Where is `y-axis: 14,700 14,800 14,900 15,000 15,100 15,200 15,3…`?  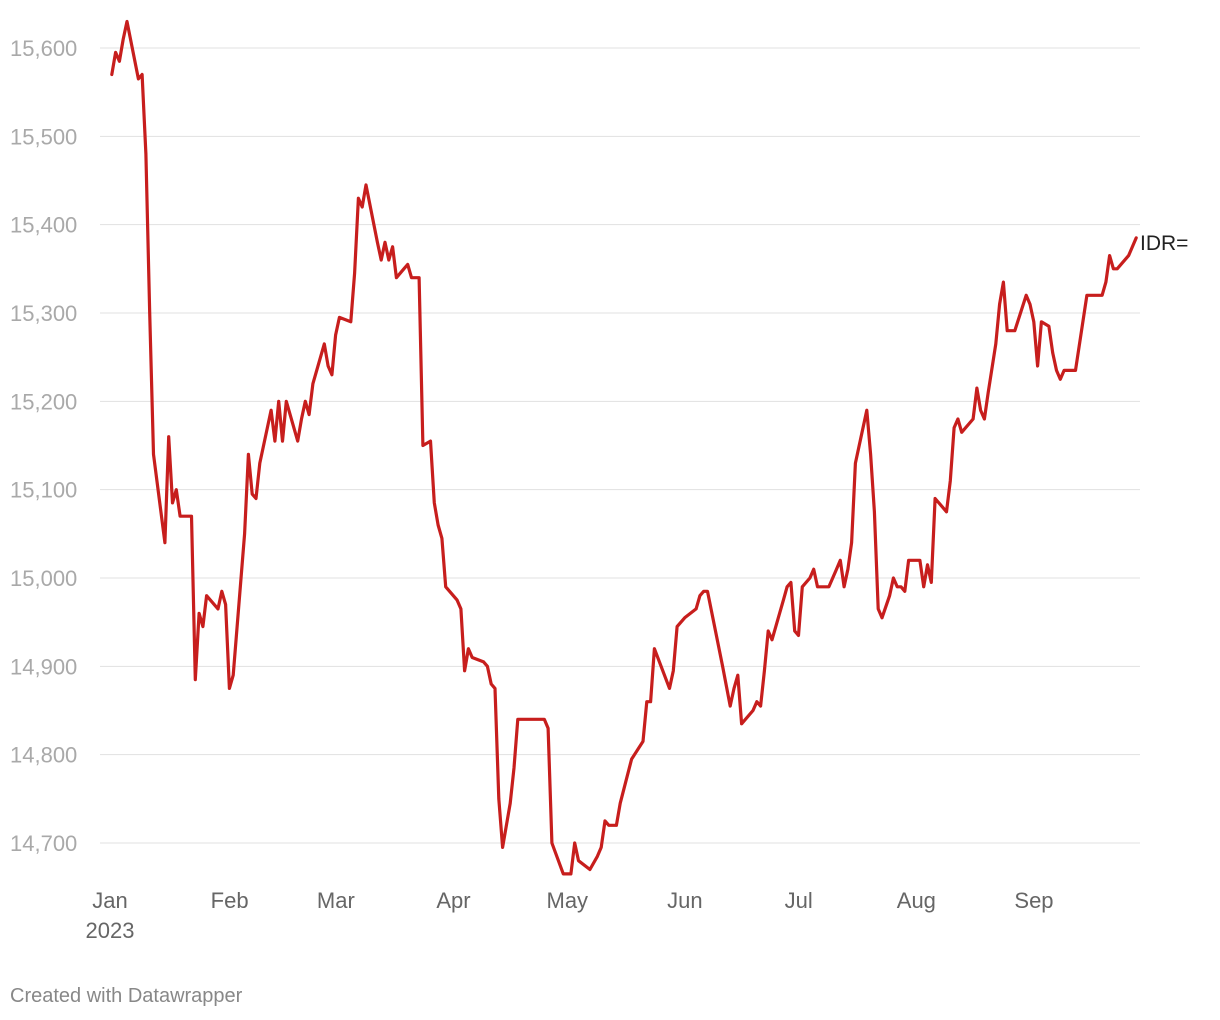 y-axis: 14,700 14,800 14,900 15,000 15,100 15,200 15,3… is located at coordinates (43, 446).